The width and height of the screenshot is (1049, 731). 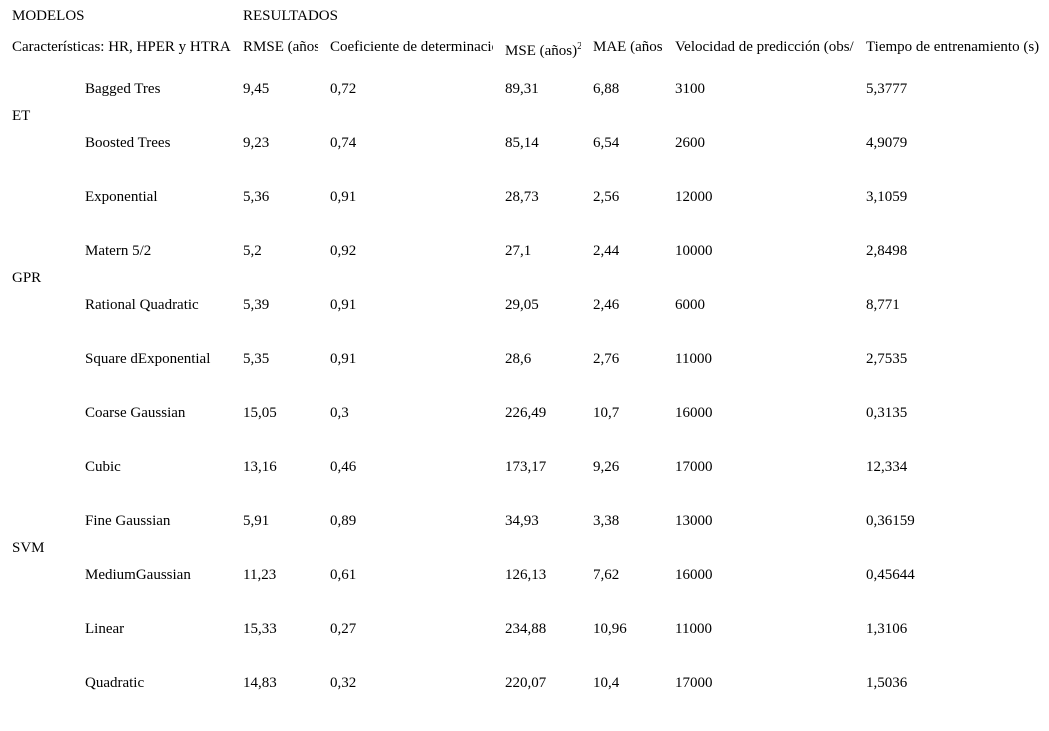 I want to click on model-name-cell: Boosted Trees, so click(x=128, y=142).